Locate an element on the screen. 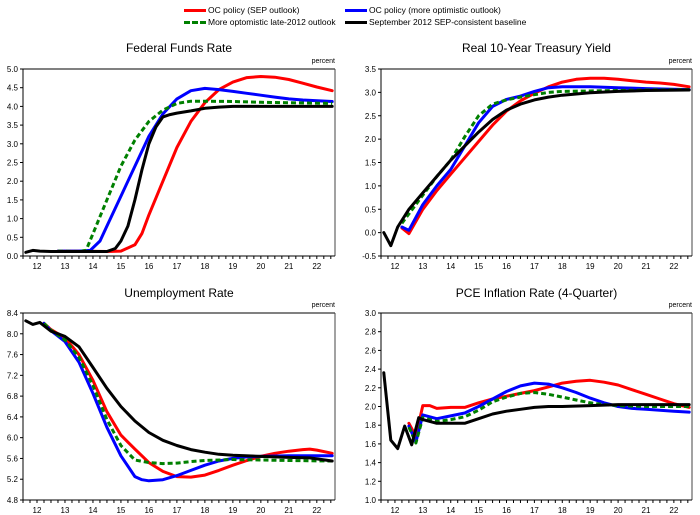 The height and width of the screenshot is (515, 700). legend-item-late-2012: More optomistic late-2012 outlook is located at coordinates (260, 22).